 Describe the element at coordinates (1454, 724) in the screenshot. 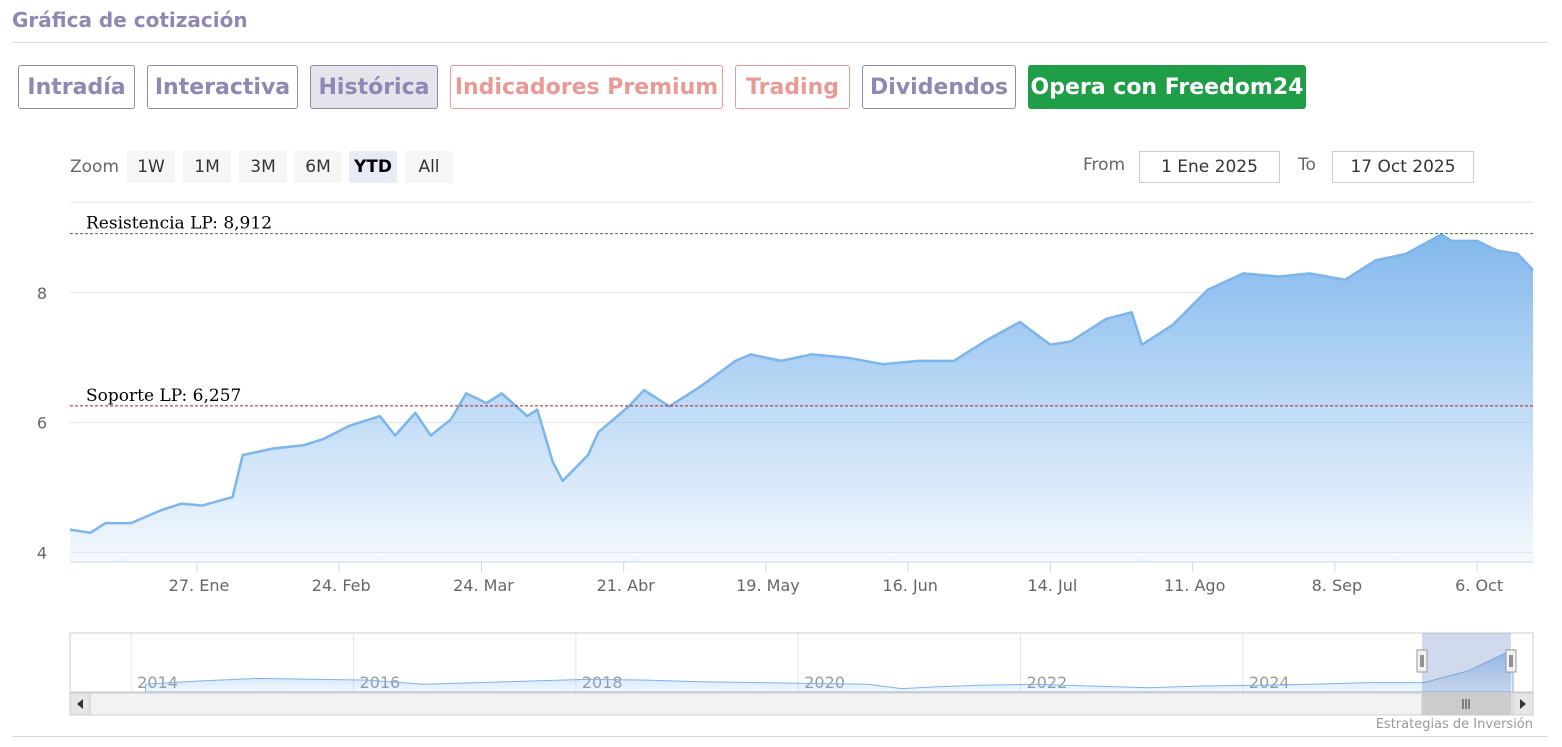

I see `chart-credit: Estrategias de Inversión` at that location.